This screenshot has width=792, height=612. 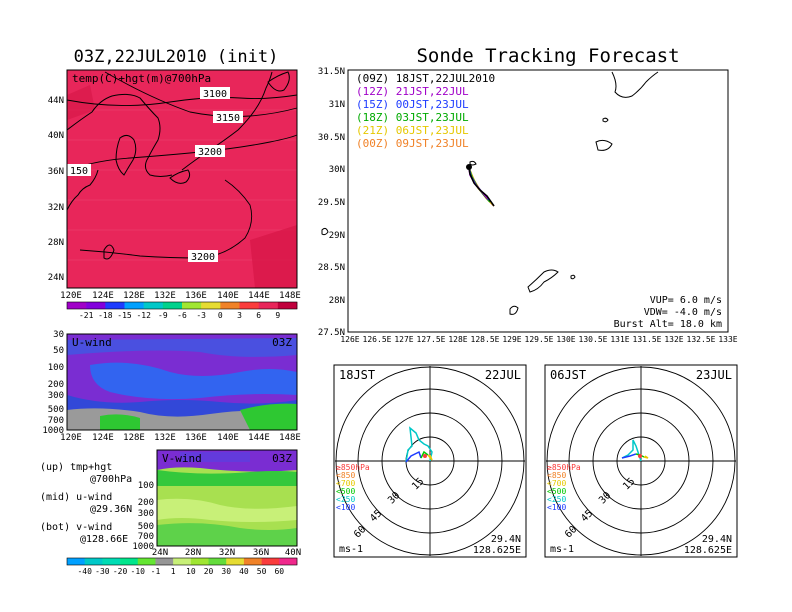 What do you see at coordinates (485, 339) in the screenshot?
I see `lon-tick: 128.5E` at bounding box center [485, 339].